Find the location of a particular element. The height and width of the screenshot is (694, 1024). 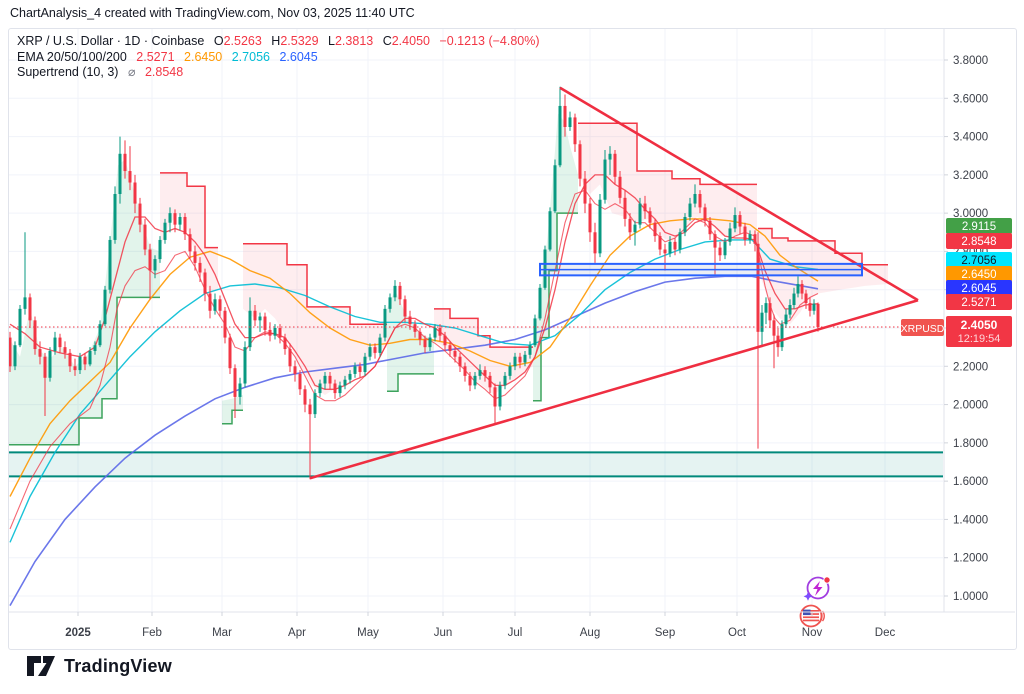

price-tick-label: 3.0000 is located at coordinates (970, 214).